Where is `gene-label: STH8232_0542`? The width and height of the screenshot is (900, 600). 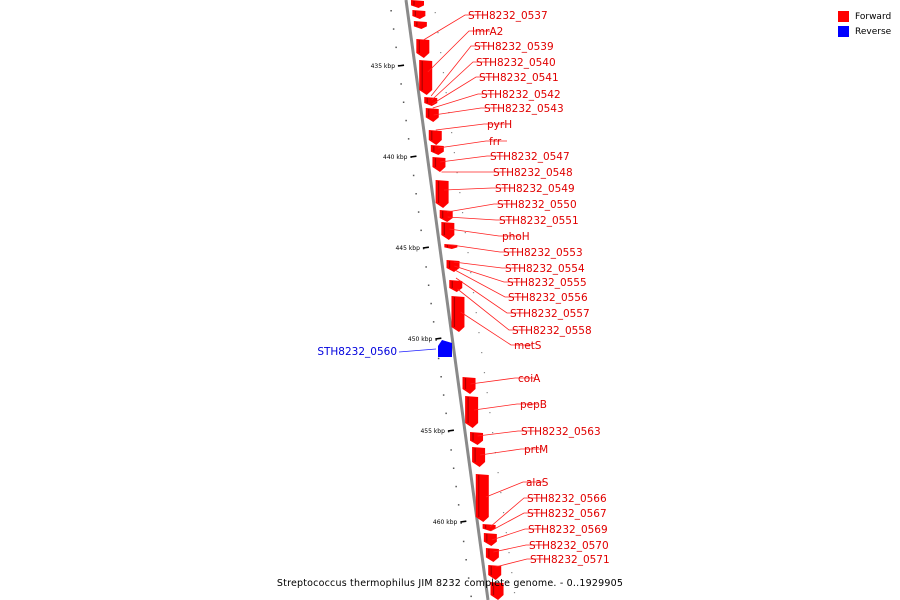
gene-label: STH8232_0542 is located at coordinates (521, 95).